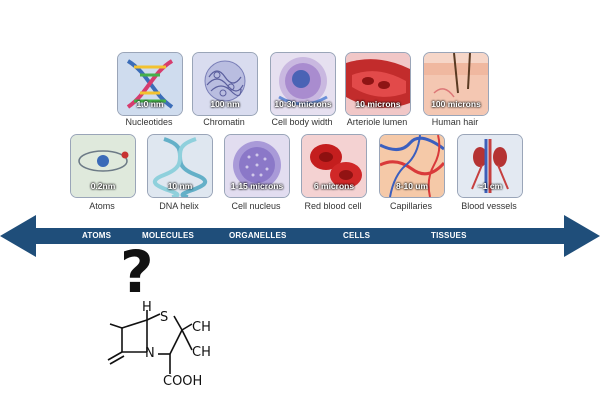 The width and height of the screenshot is (600, 400). Describe the element at coordinates (412, 186) in the screenshot. I see `size-capillaries: 8-10 um` at that location.